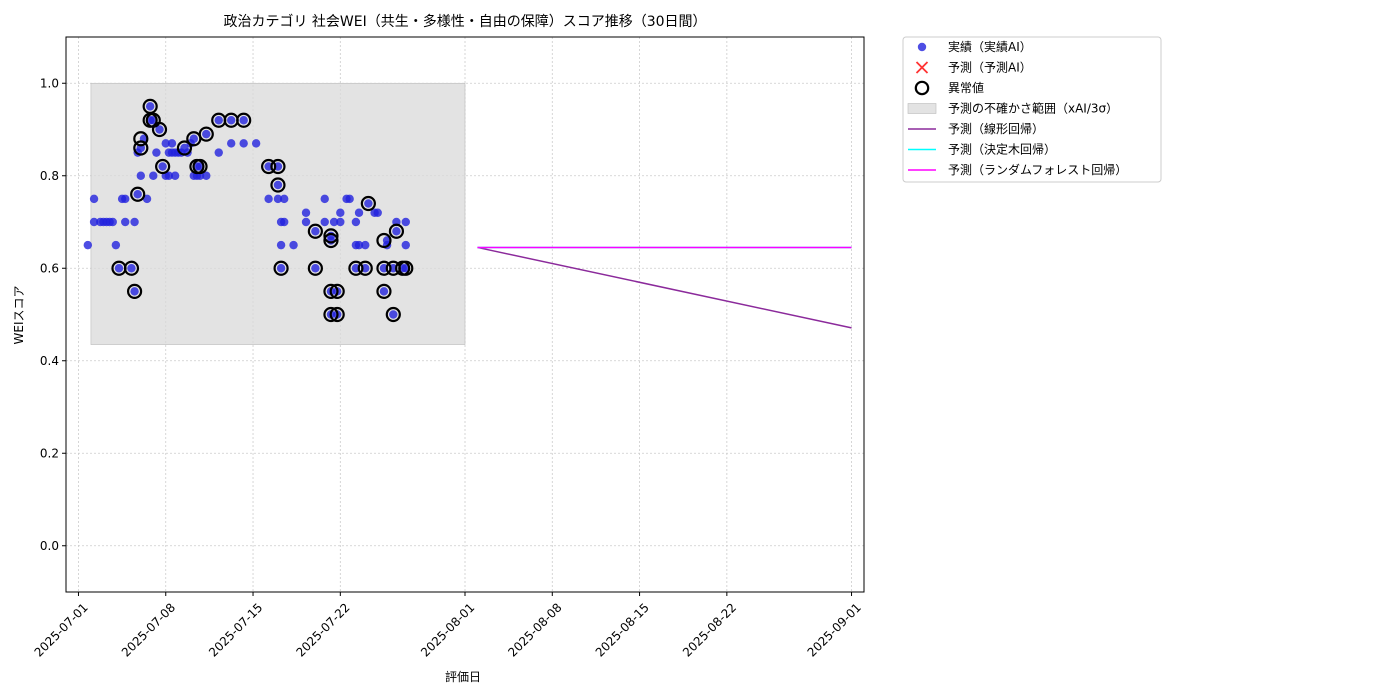 This screenshot has width=1400, height=700. Describe the element at coordinates (49, 453) in the screenshot. I see `y-tick-label: 0.2` at that location.